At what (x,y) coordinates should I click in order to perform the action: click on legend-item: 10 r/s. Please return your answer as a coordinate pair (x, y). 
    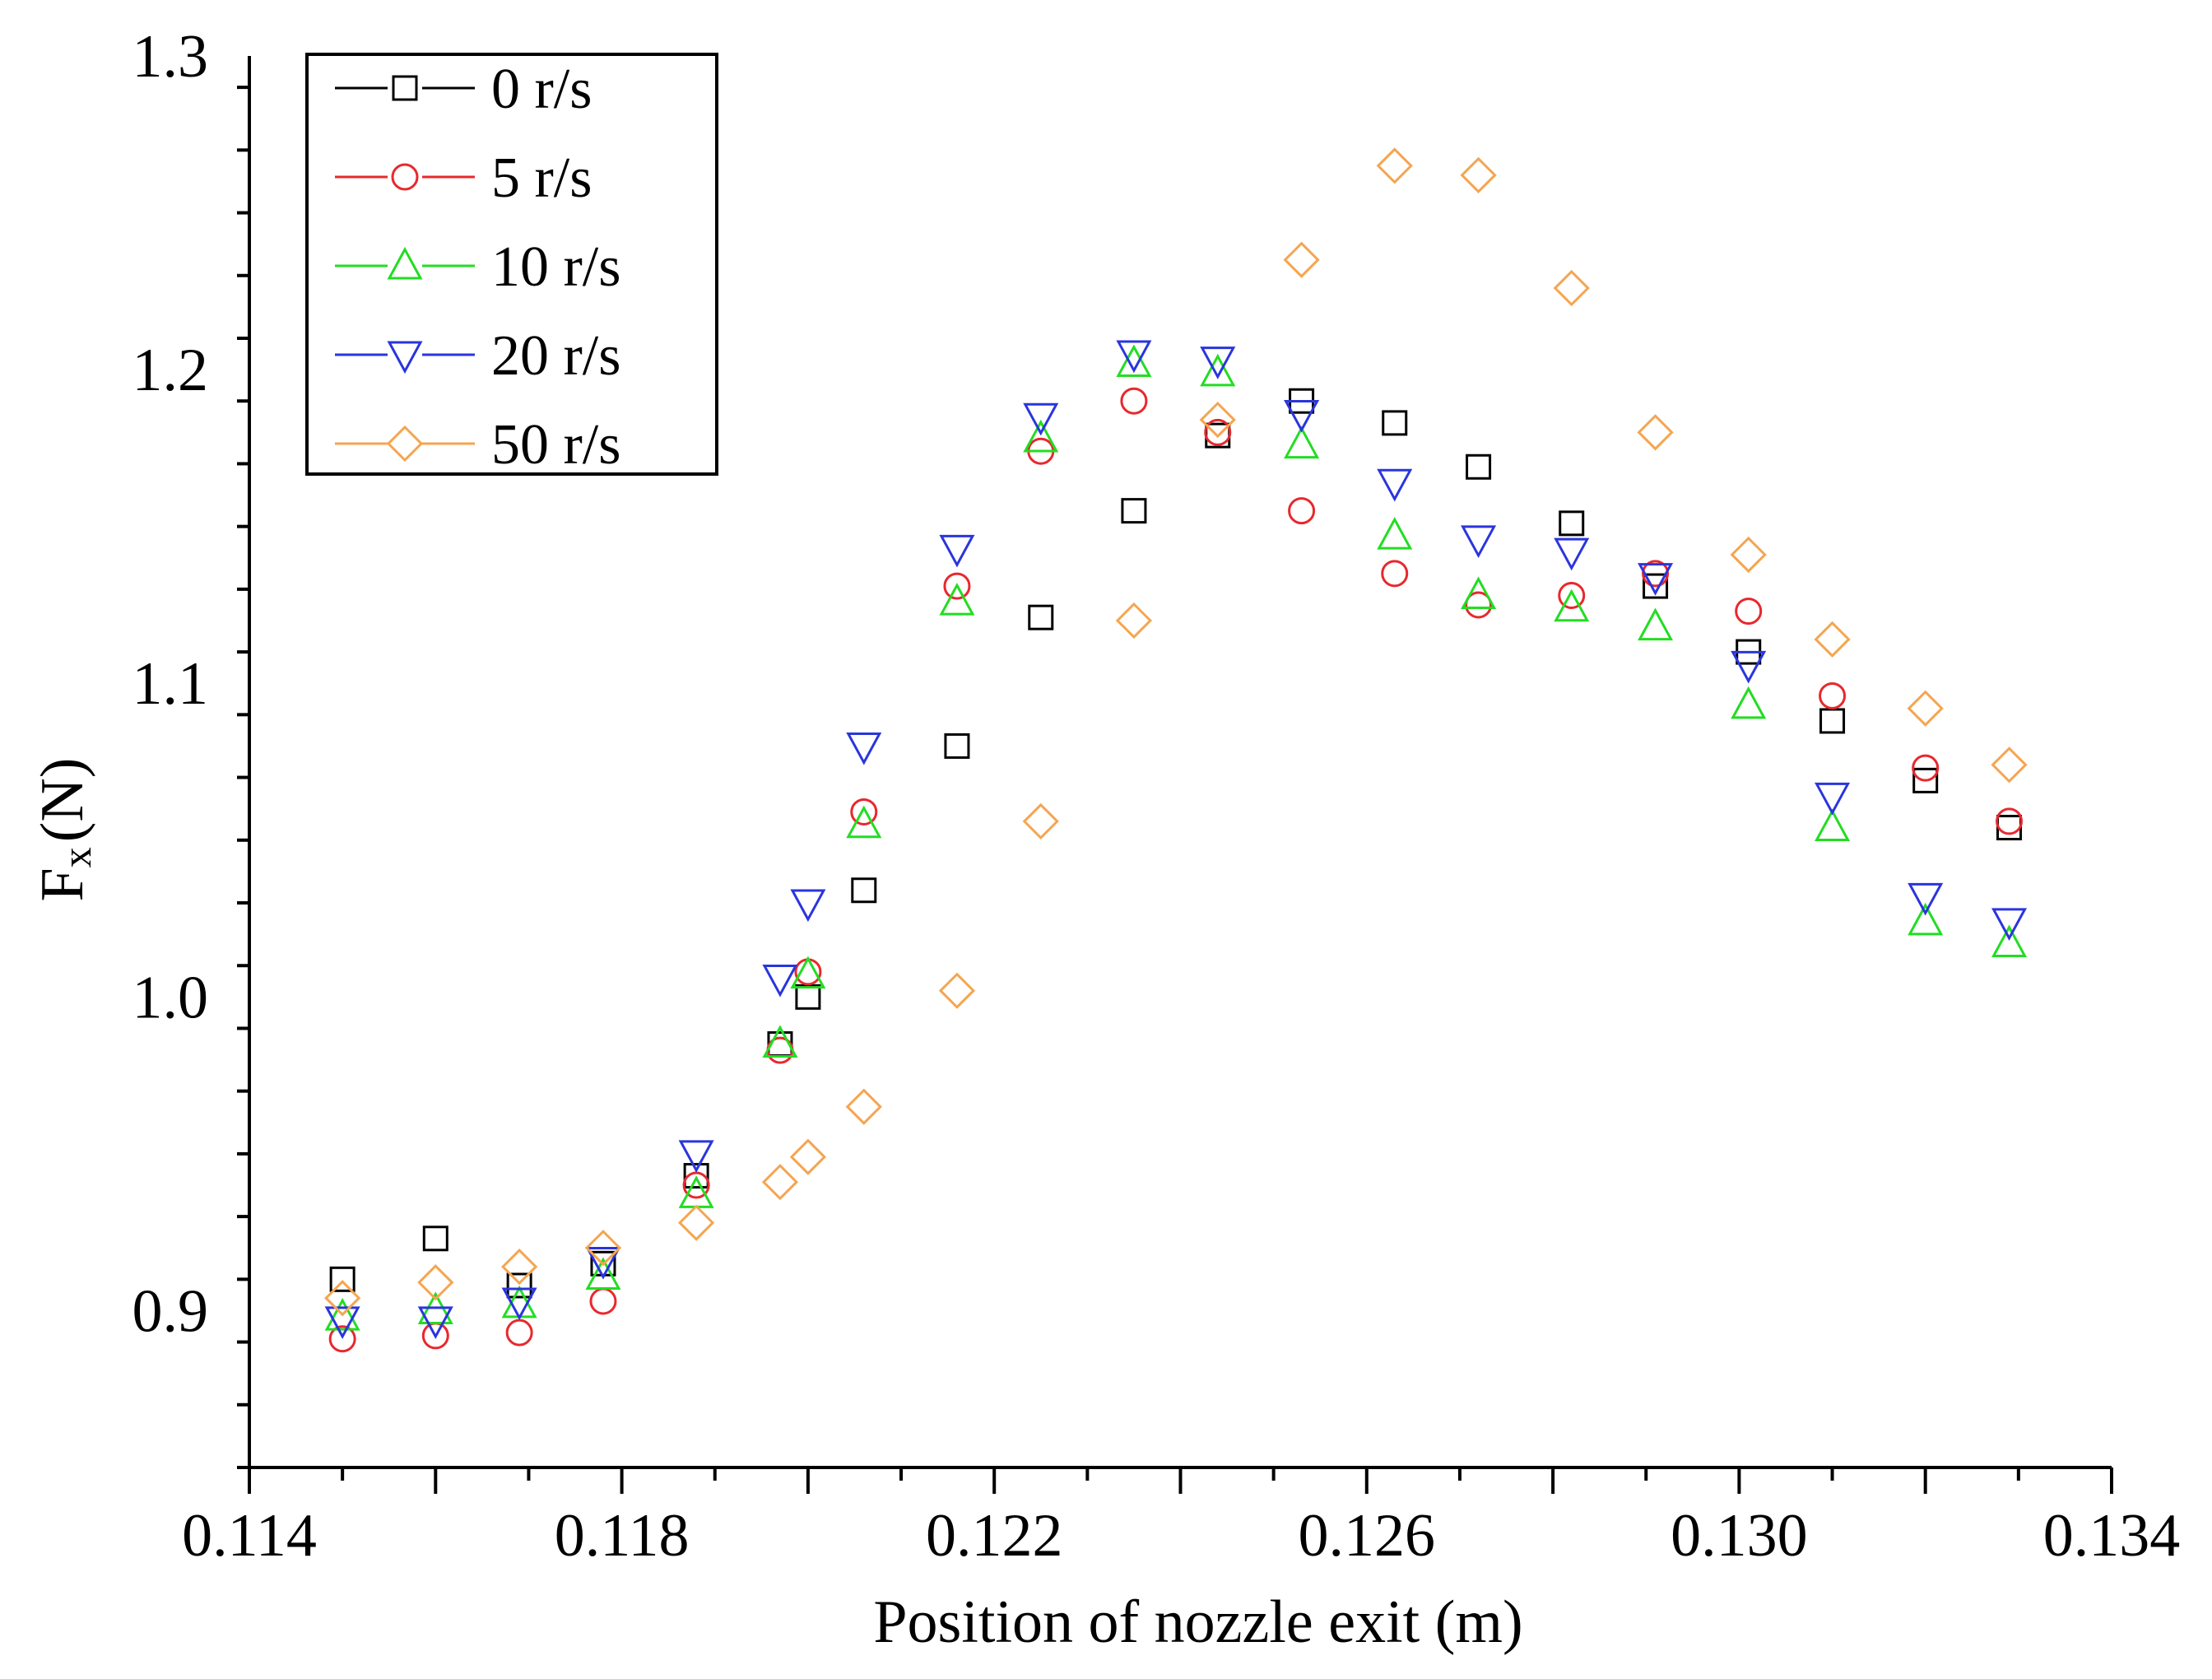
    Looking at the image, I should click on (478, 267).